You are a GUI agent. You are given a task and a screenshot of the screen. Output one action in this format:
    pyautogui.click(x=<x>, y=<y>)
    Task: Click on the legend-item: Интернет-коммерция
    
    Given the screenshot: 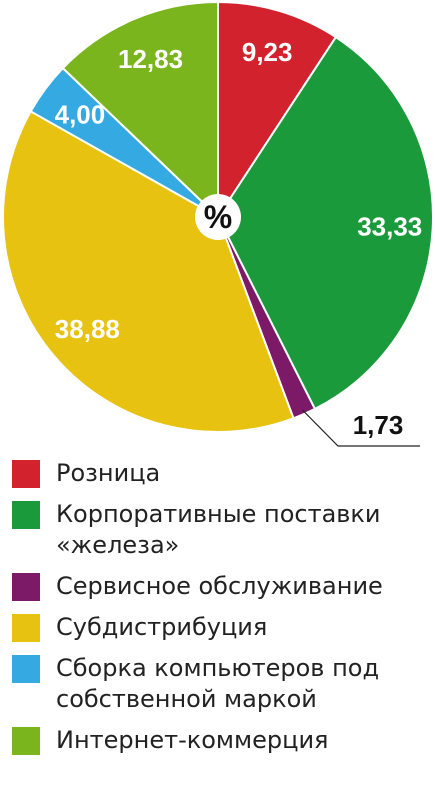 What is the action you would take?
    pyautogui.click(x=222, y=740)
    